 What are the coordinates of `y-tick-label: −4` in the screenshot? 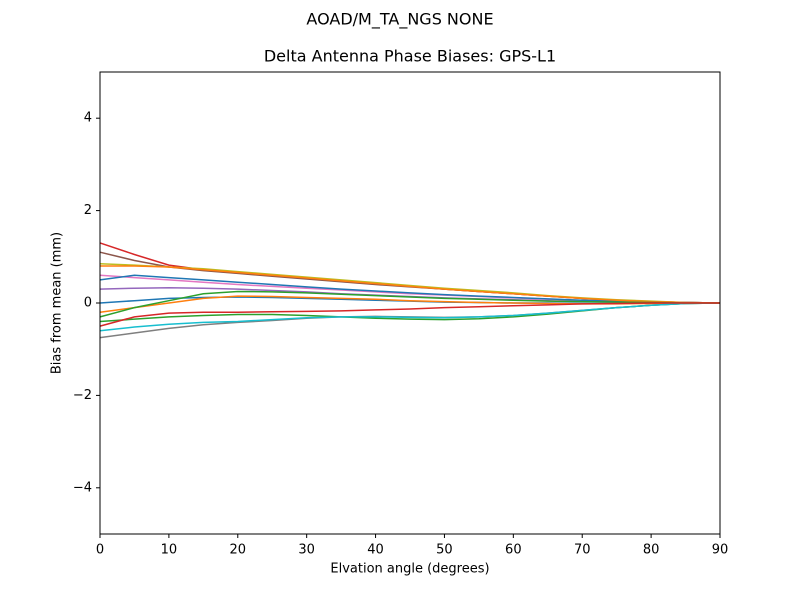 It's located at (82, 487).